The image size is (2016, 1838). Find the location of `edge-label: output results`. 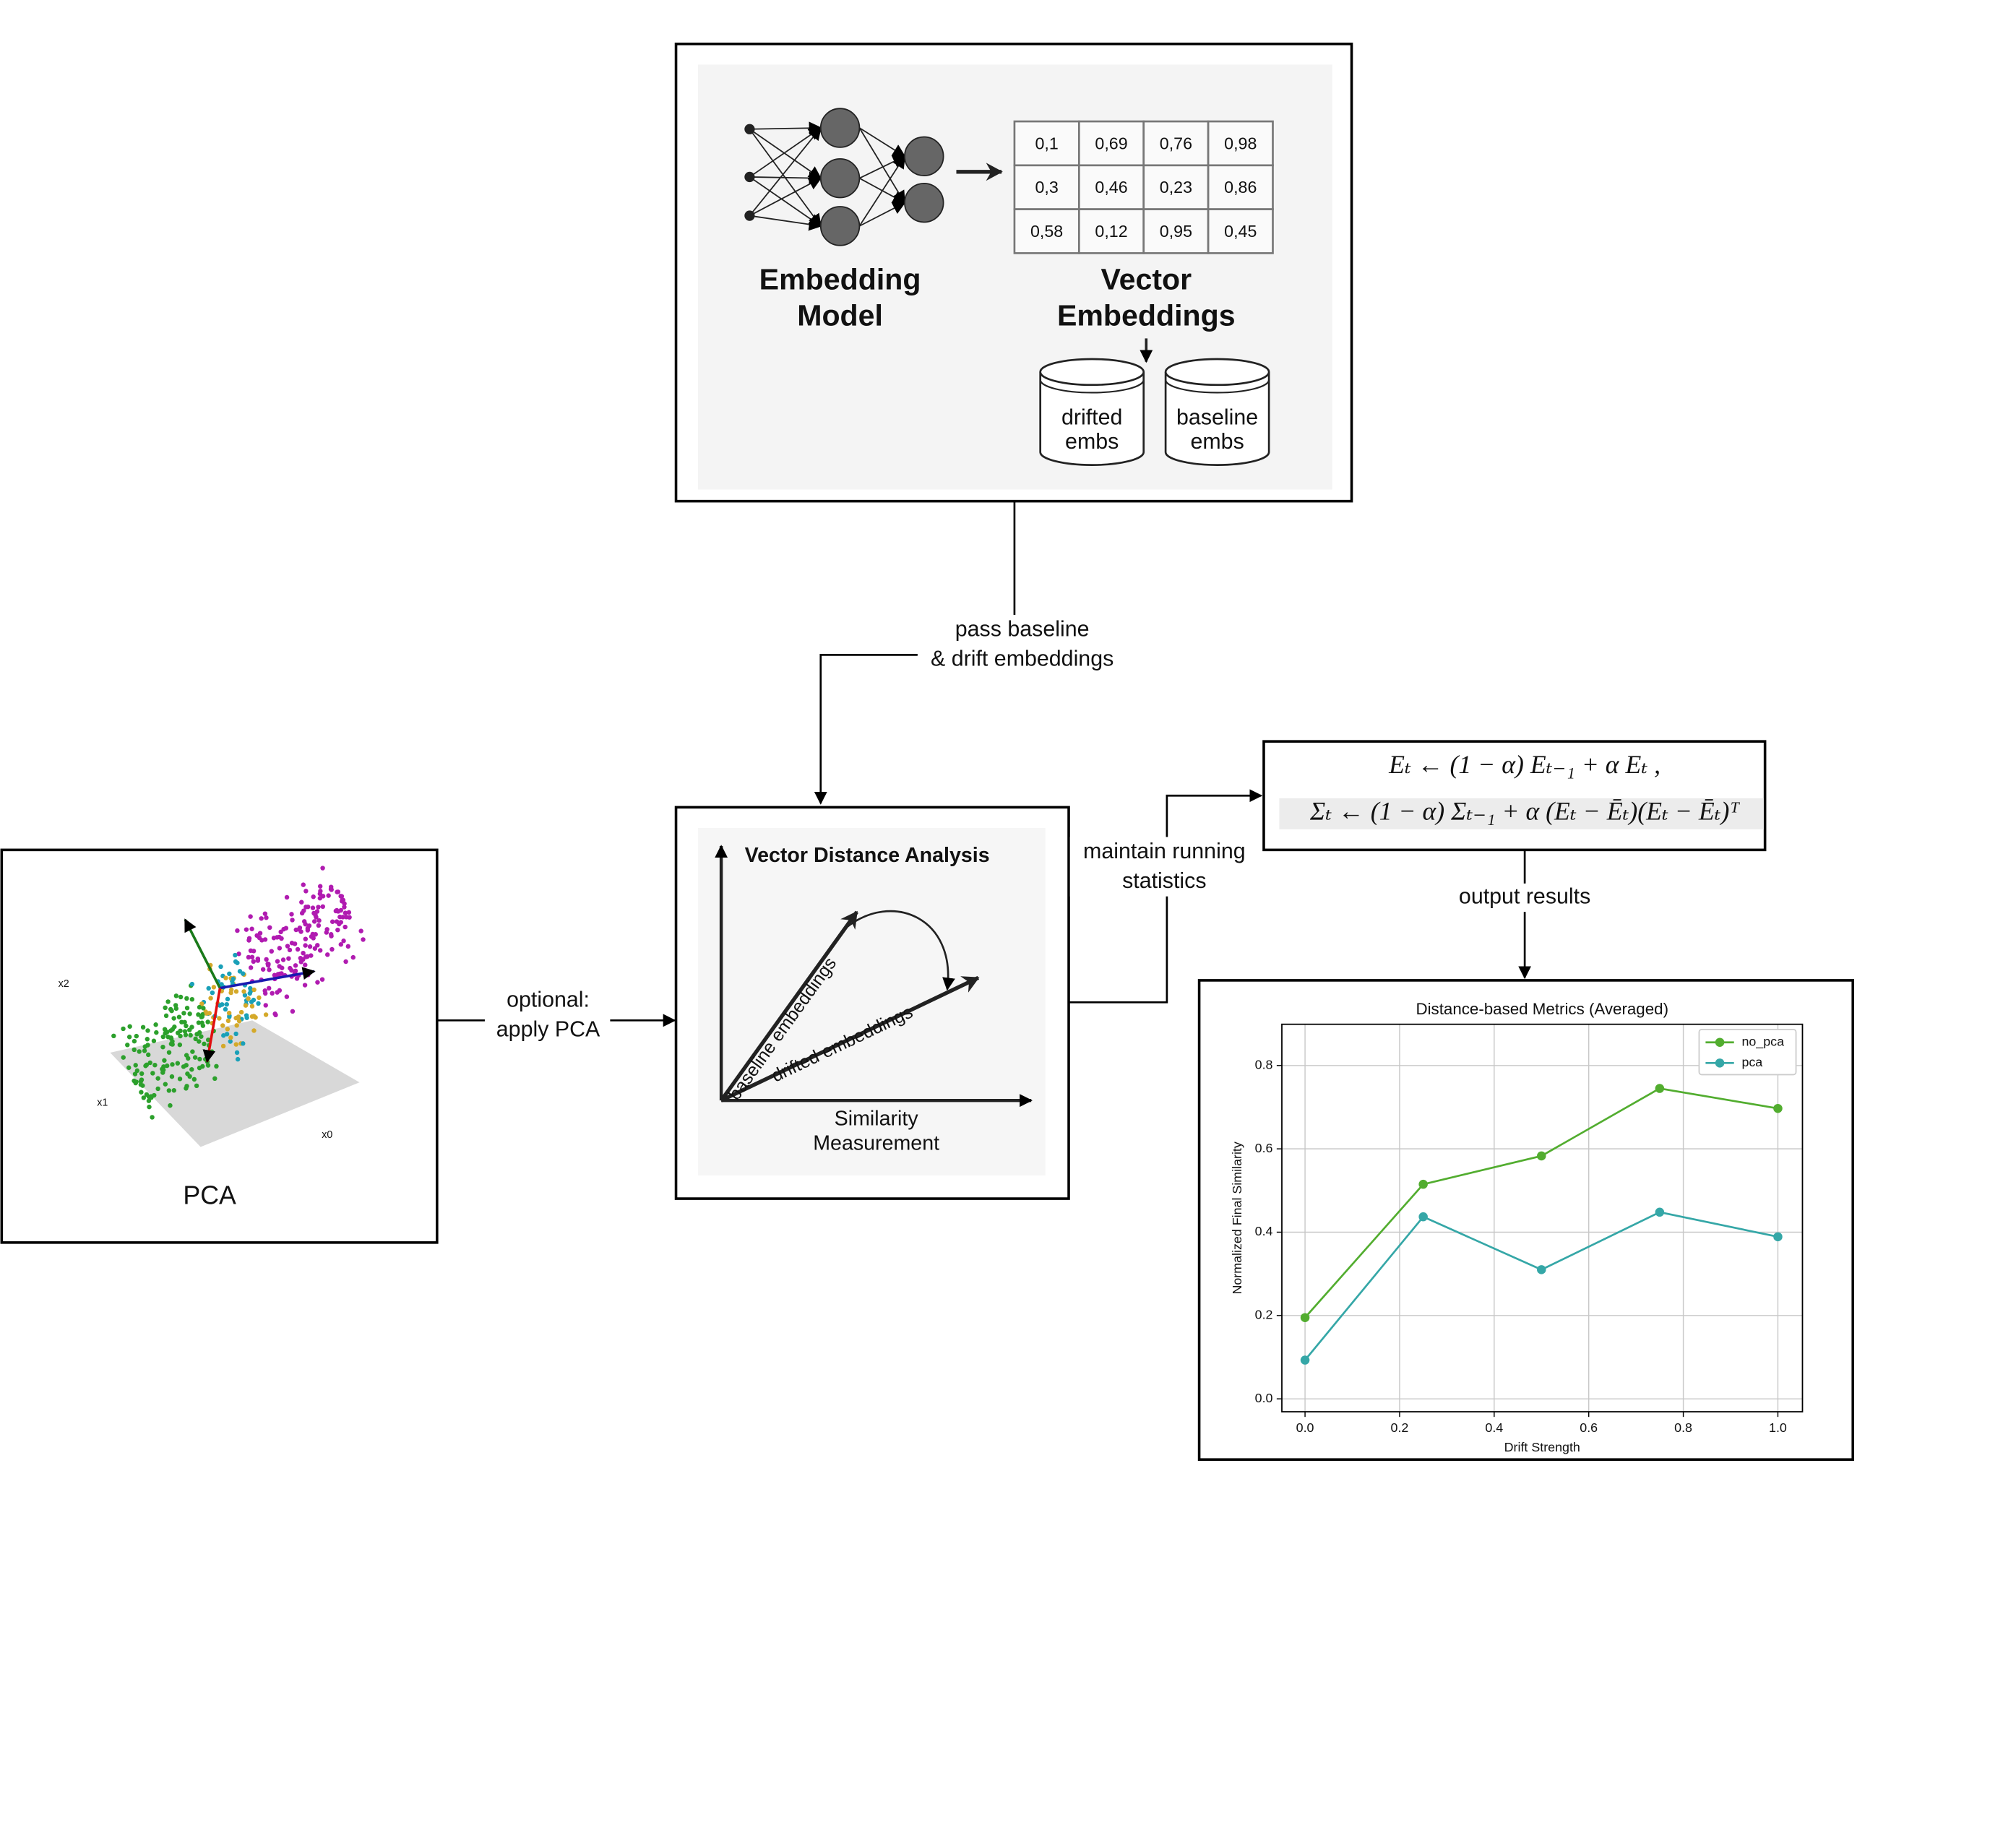

edge-label: output results is located at coordinates (1524, 896).